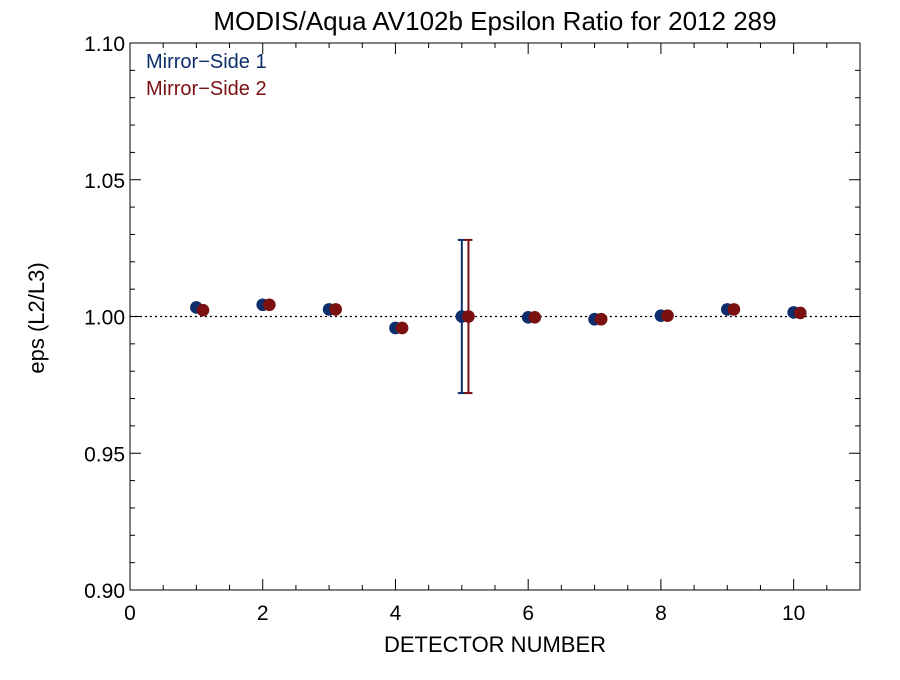 The height and width of the screenshot is (680, 900). What do you see at coordinates (528, 613) in the screenshot?
I see `x-tick-label: 6` at bounding box center [528, 613].